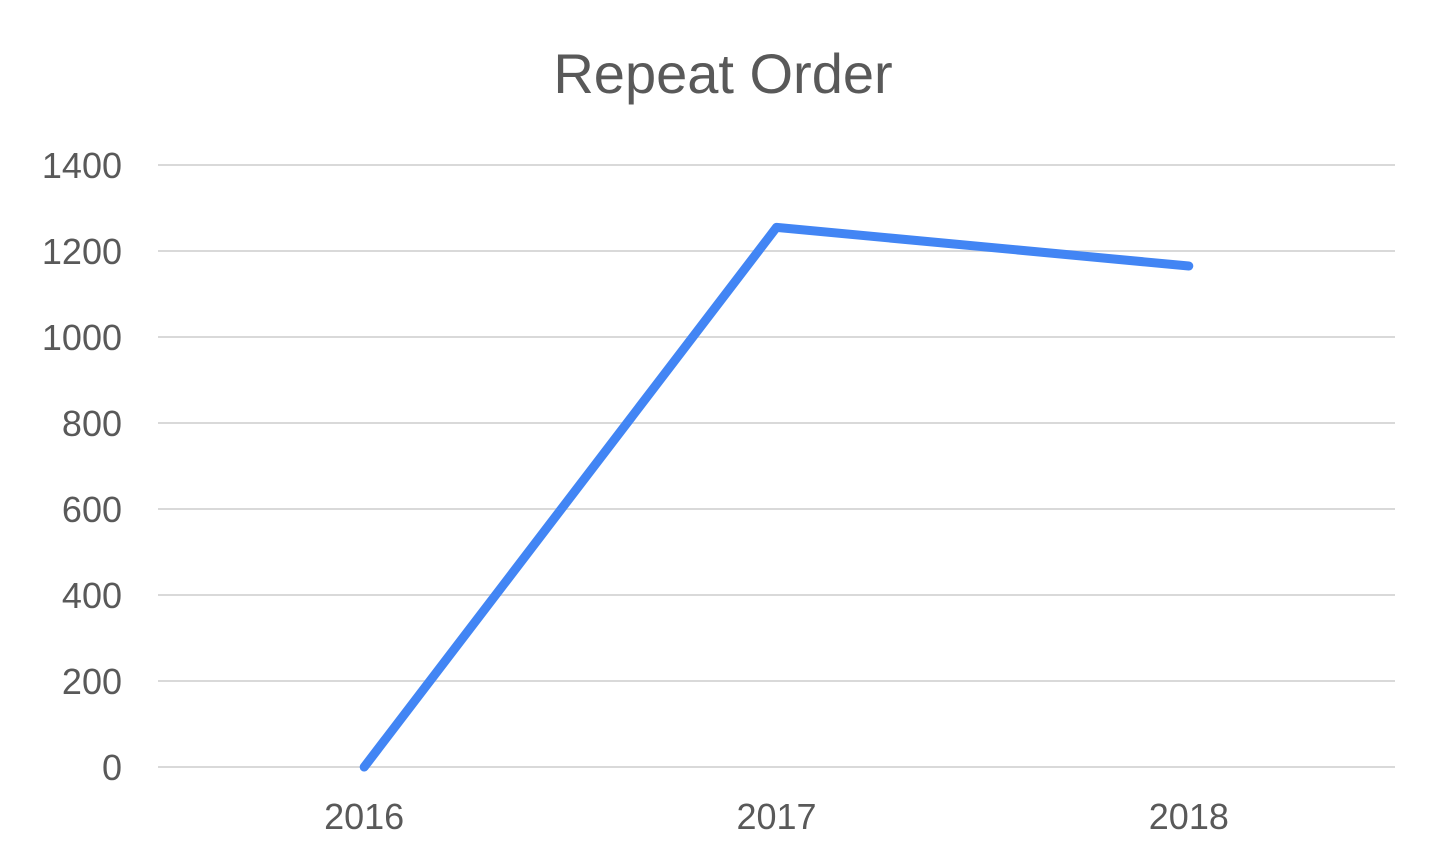 The image size is (1447, 868). I want to click on x-axis-tick-labels: 2016 2017 2018, so click(776, 816).